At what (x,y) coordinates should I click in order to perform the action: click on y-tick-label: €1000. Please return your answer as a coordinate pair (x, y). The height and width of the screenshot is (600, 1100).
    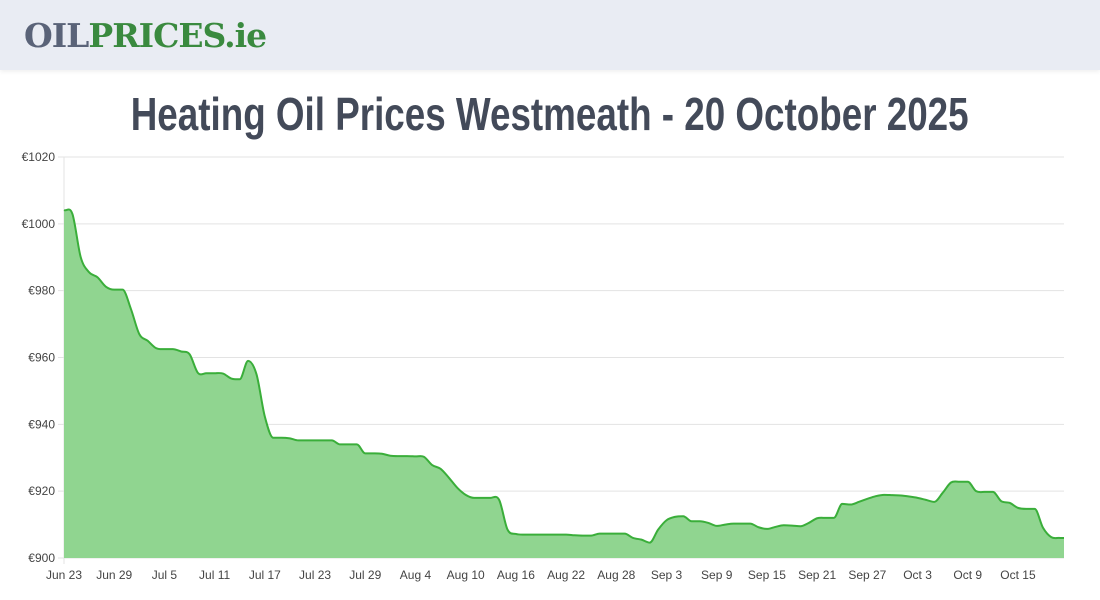
    Looking at the image, I should click on (39, 224).